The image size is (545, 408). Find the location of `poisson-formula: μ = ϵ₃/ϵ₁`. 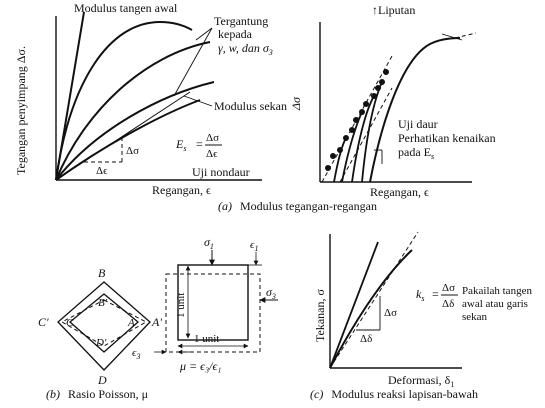

poisson-formula: μ = ϵ₃/ϵ₁ is located at coordinates (200, 366).